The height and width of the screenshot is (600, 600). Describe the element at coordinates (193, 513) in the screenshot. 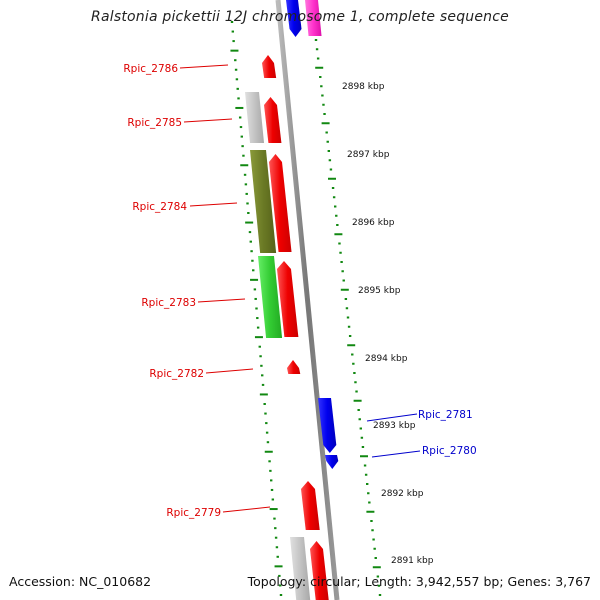

I see `gene-label: Rpic_2779` at that location.